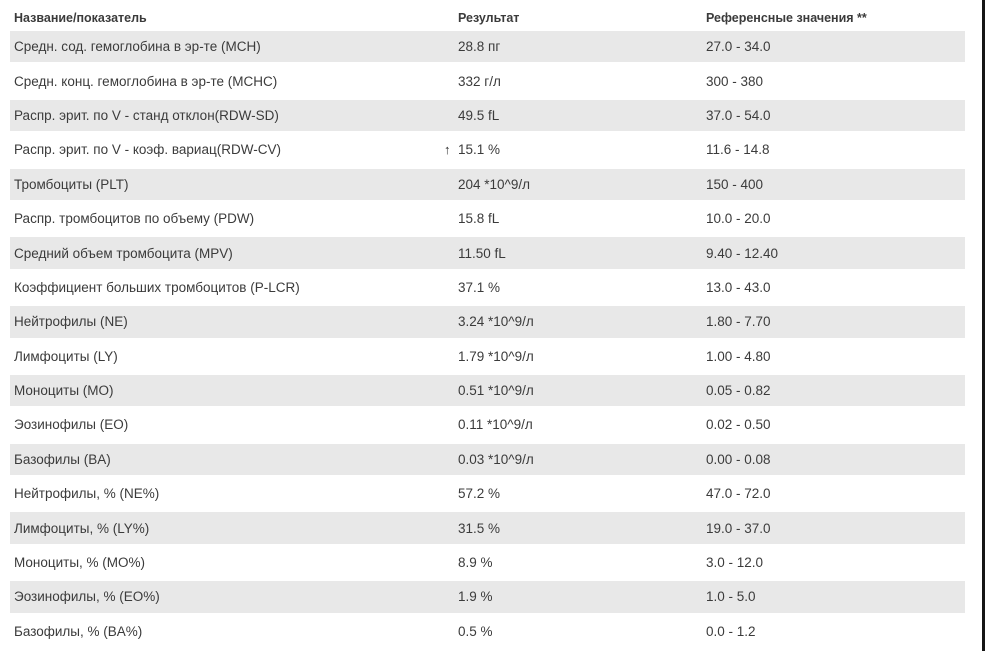 This screenshot has height=664, width=990. Describe the element at coordinates (738, 528) in the screenshot. I see `reference-range-cell: 19.0 - 37.0` at that location.